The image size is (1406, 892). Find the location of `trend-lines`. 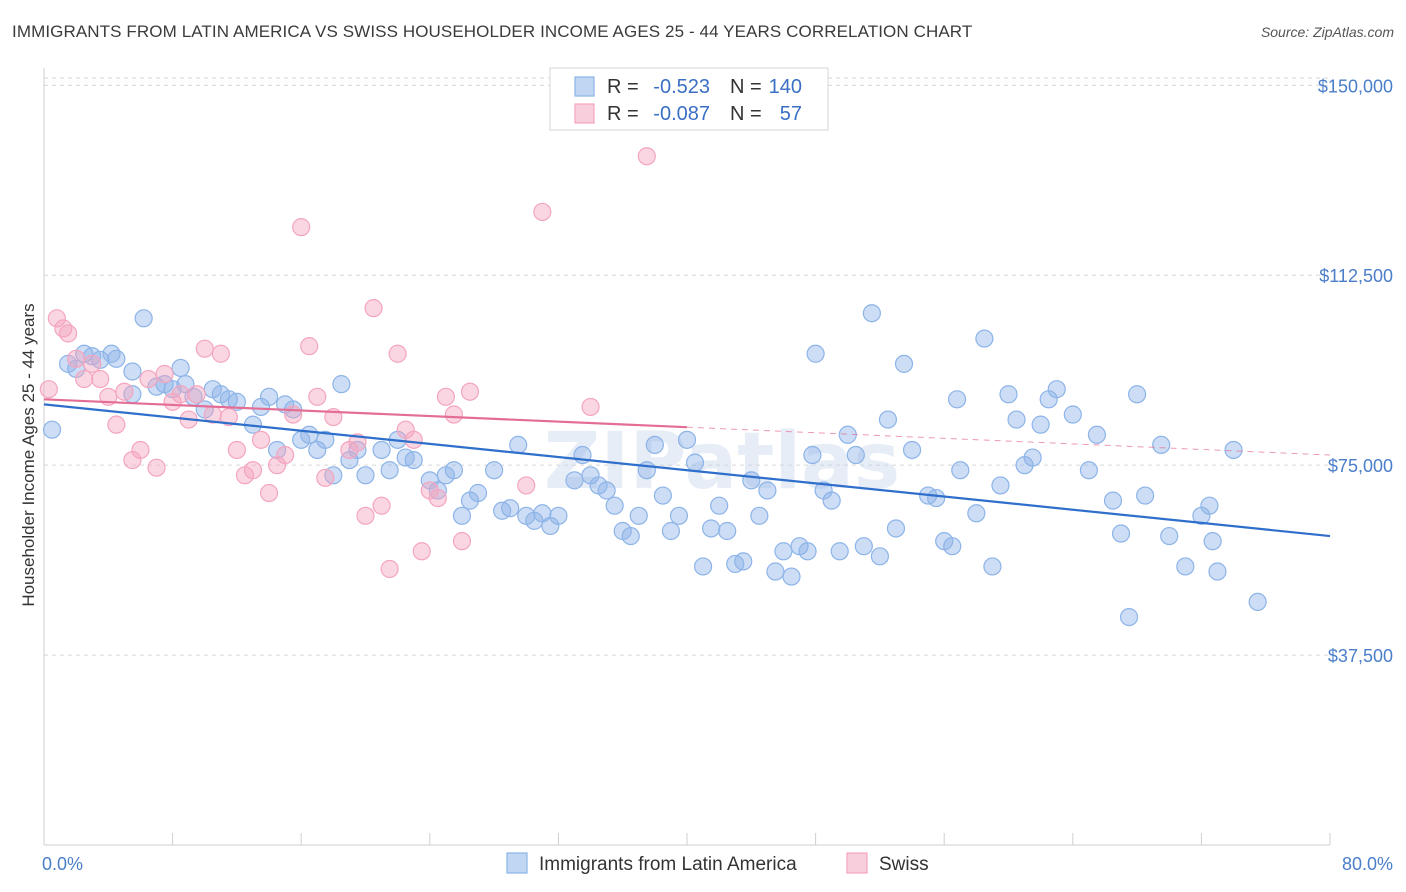

trend-lines is located at coordinates (687, 468).